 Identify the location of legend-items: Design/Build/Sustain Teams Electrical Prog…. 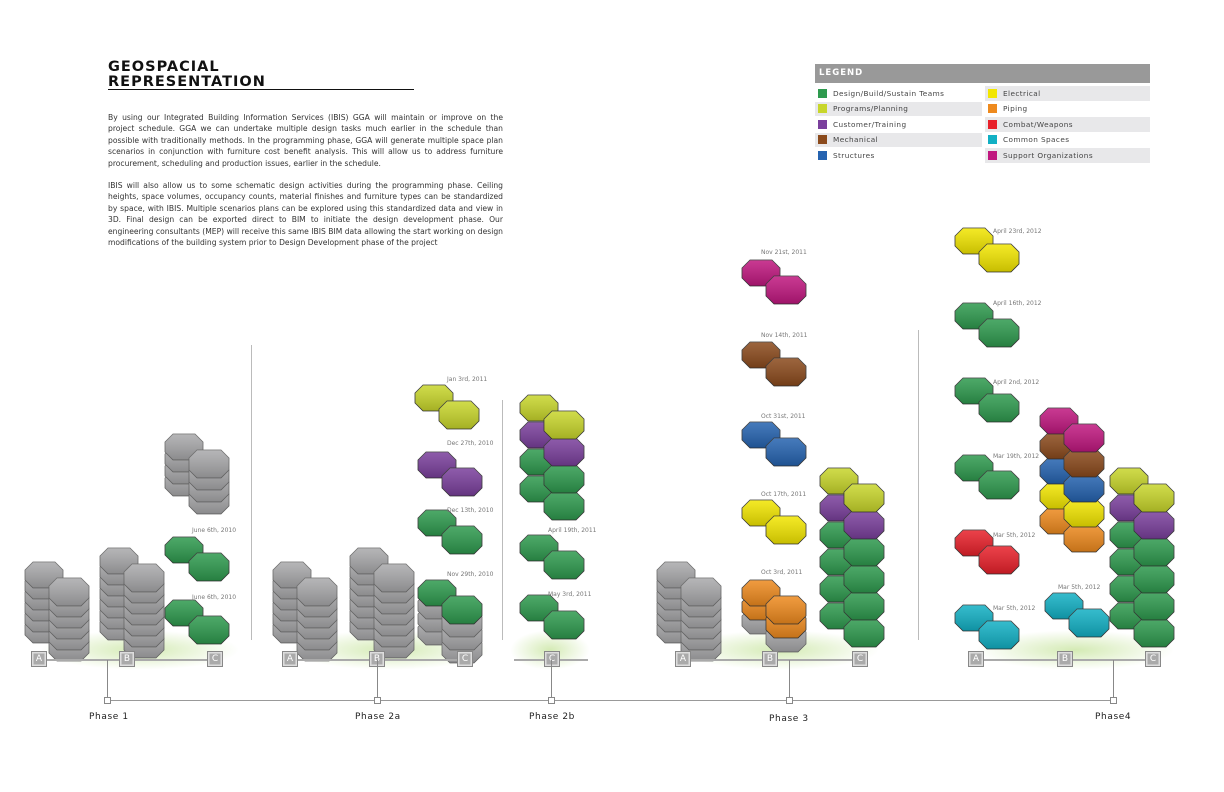
(982, 124).